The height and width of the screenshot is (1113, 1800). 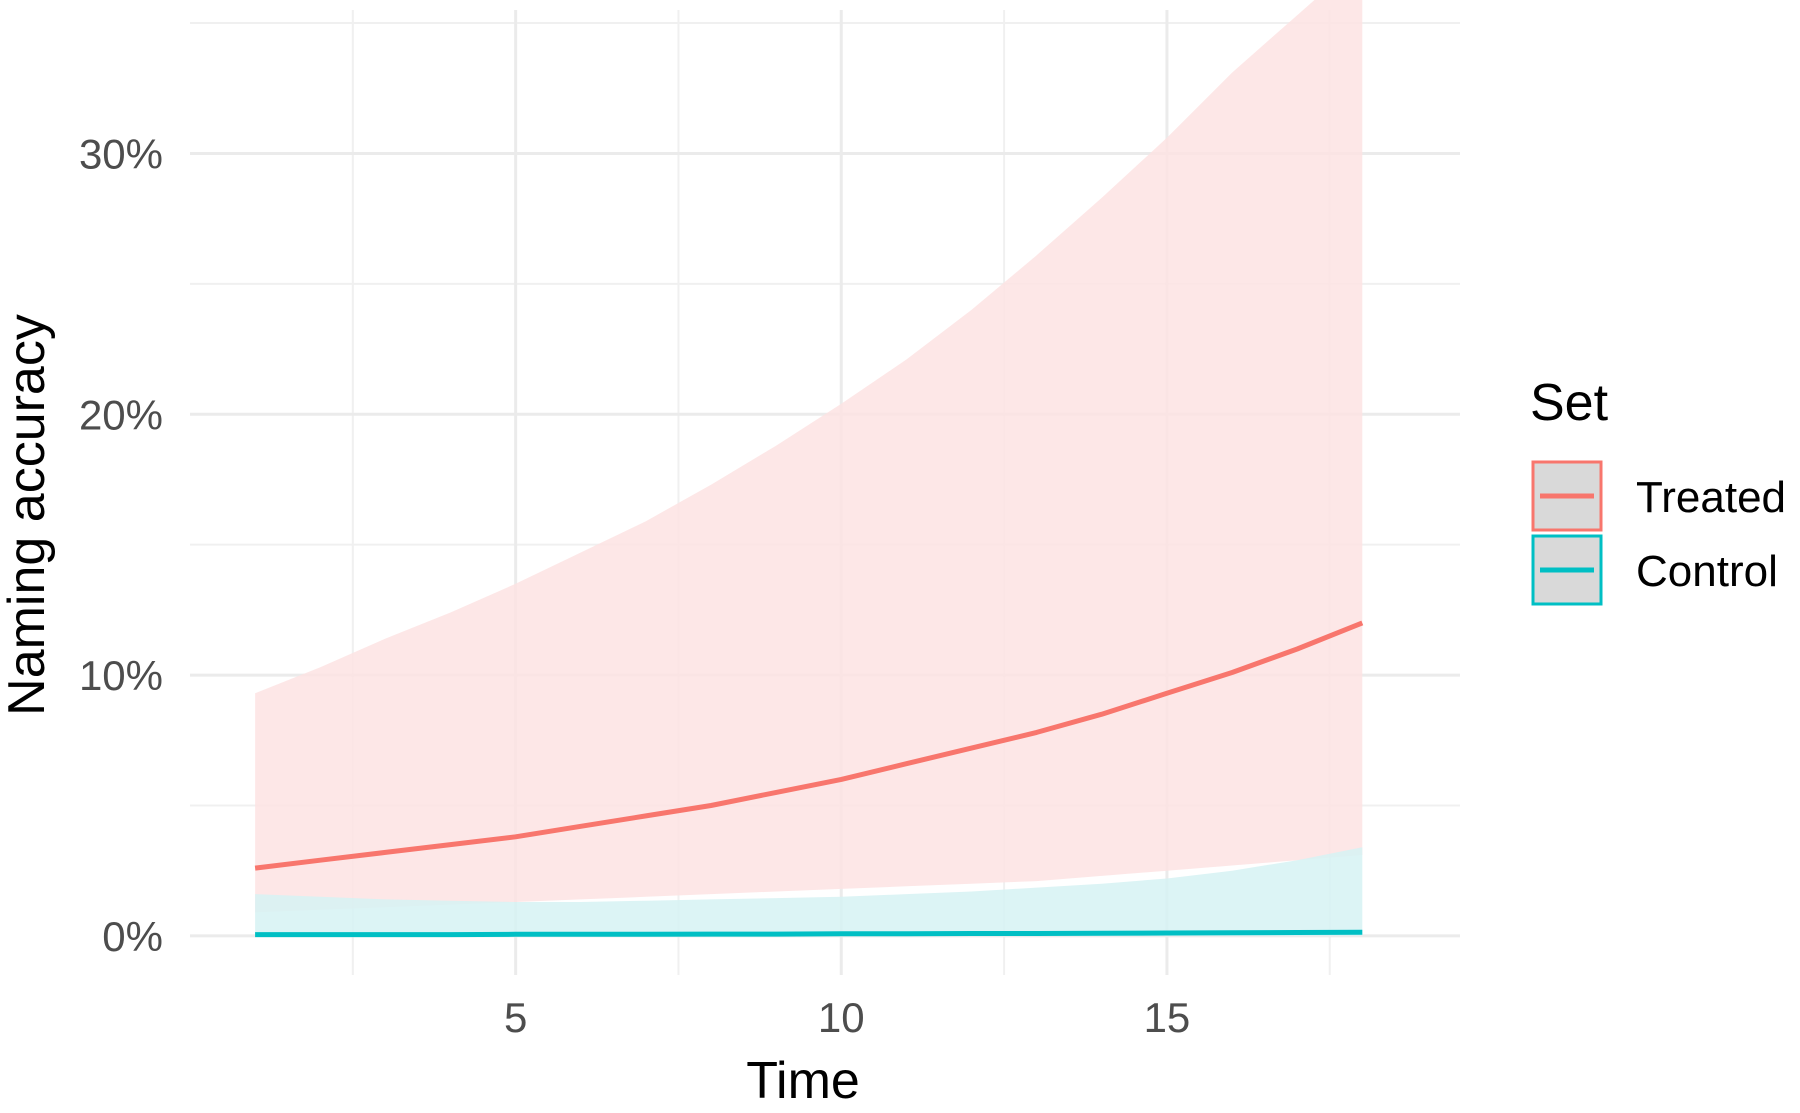 What do you see at coordinates (1167, 1017) in the screenshot?
I see `x-tick-label: 15` at bounding box center [1167, 1017].